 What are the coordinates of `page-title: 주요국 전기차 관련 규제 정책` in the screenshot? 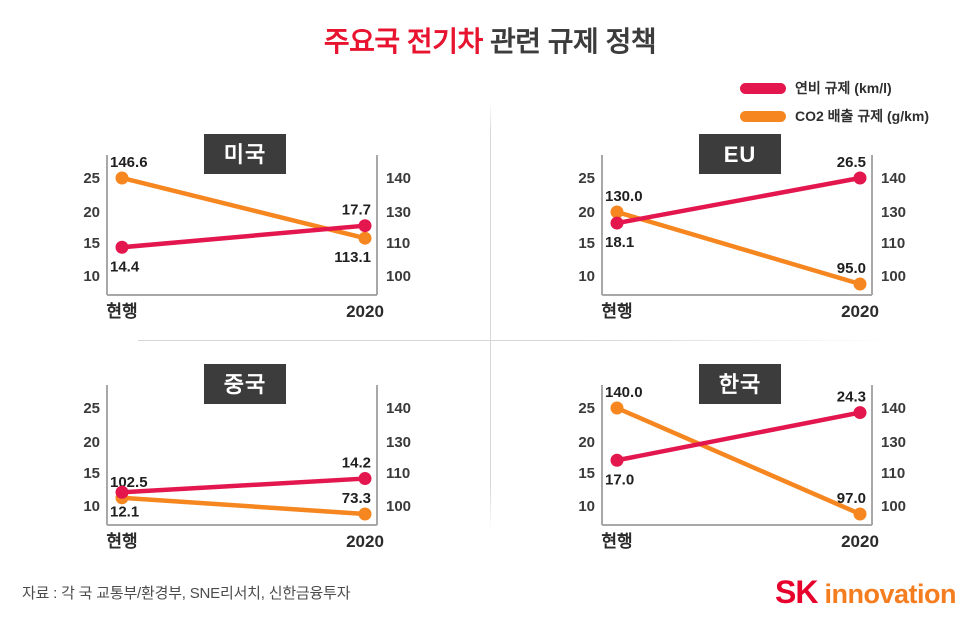 It's located at (490, 40).